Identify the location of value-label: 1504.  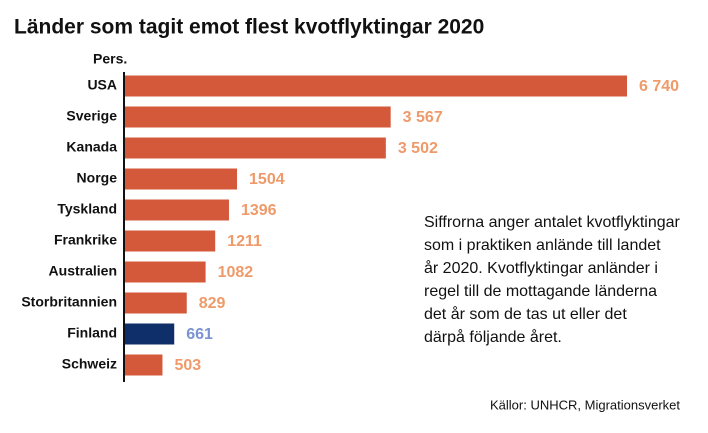
(267, 179).